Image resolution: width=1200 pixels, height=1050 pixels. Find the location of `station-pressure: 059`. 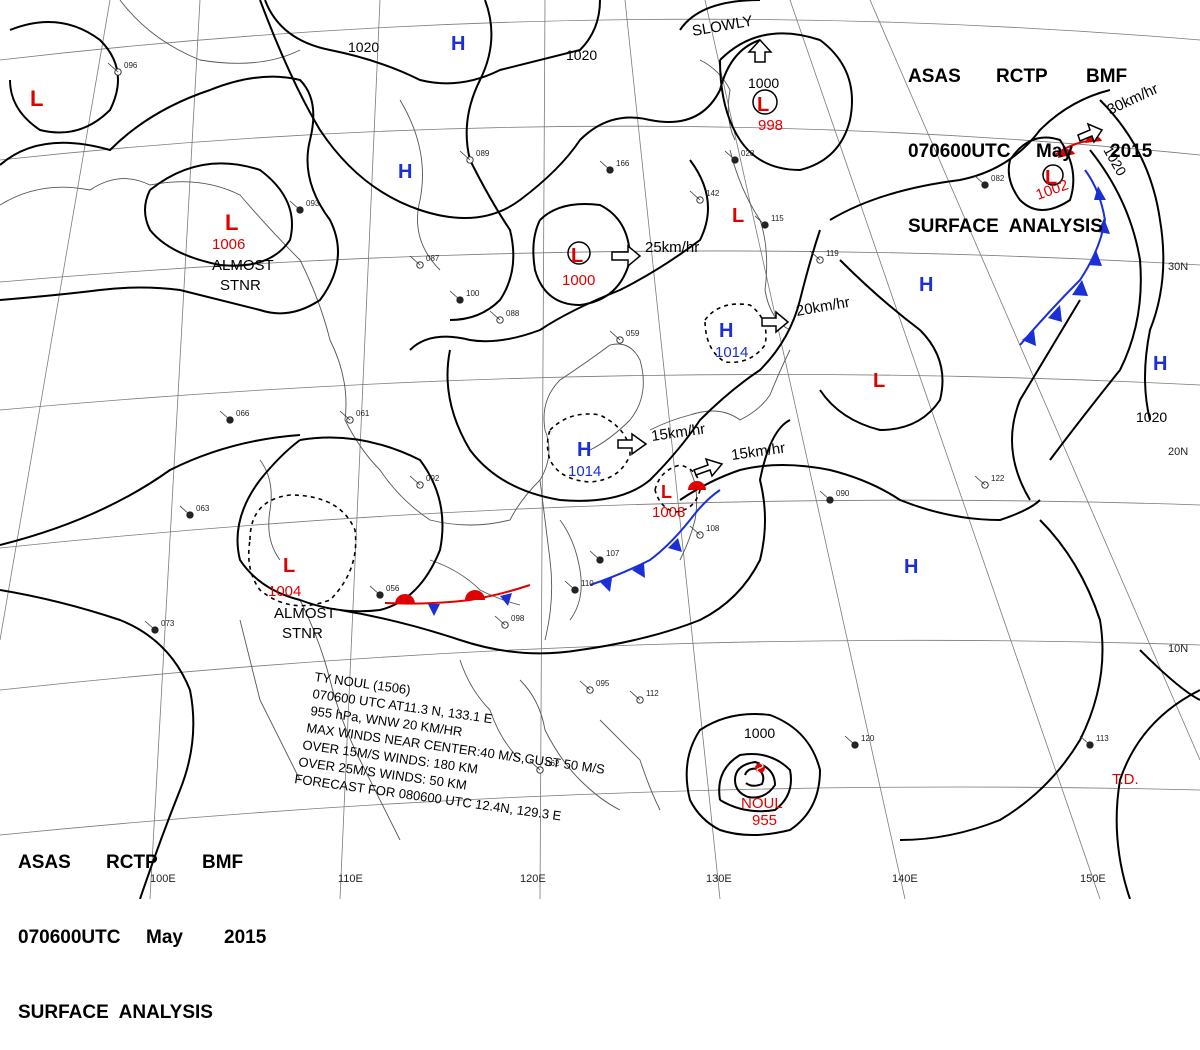

station-pressure: 059 is located at coordinates (633, 333).